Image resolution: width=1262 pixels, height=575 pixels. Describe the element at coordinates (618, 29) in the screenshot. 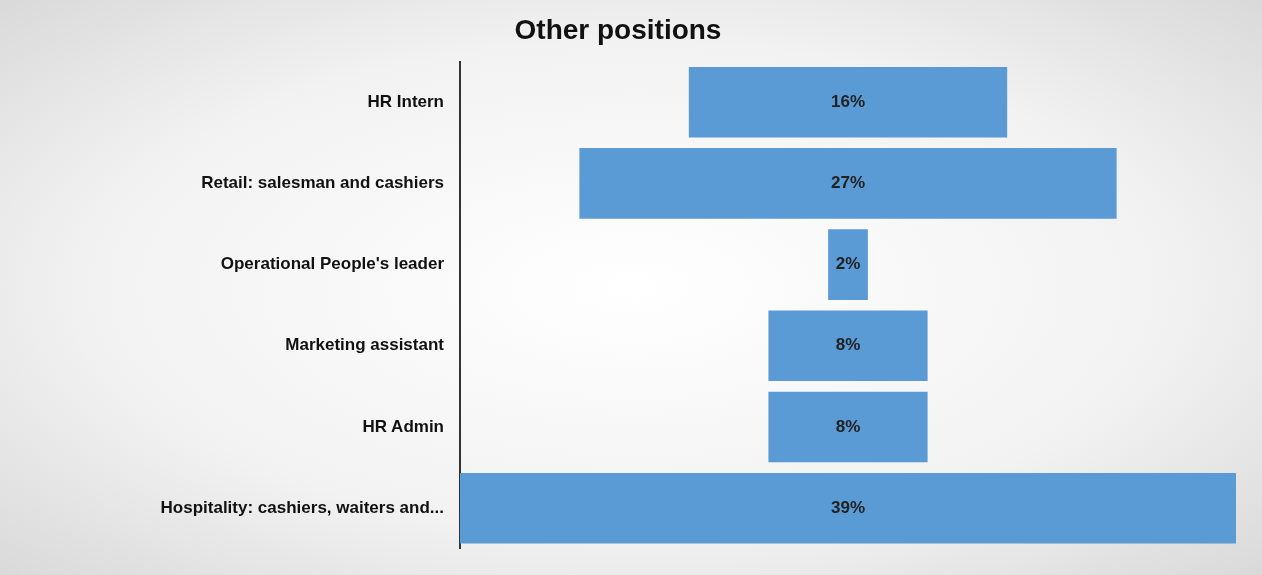

I see `text: Other positions` at that location.